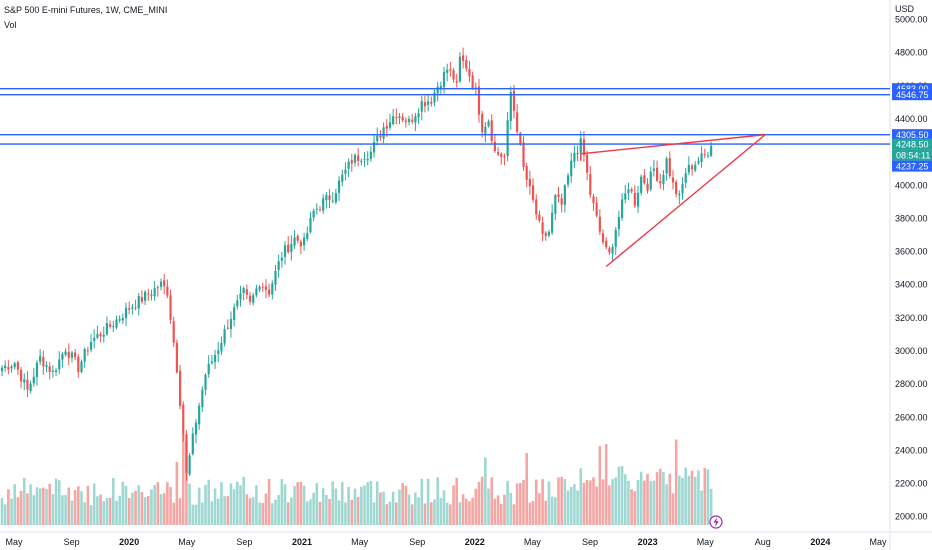 Image resolution: width=932 pixels, height=550 pixels. What do you see at coordinates (763, 542) in the screenshot?
I see `x-tick-label: Aug` at bounding box center [763, 542].